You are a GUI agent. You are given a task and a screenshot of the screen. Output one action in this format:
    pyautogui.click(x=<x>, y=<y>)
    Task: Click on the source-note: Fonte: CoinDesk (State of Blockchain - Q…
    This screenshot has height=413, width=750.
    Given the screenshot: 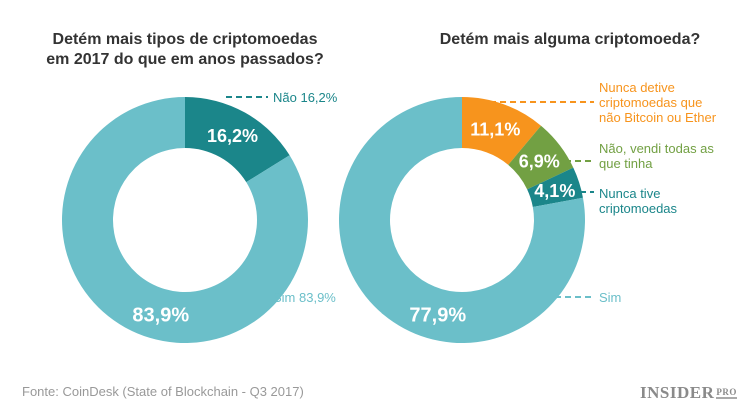 What is the action you would take?
    pyautogui.click(x=163, y=391)
    